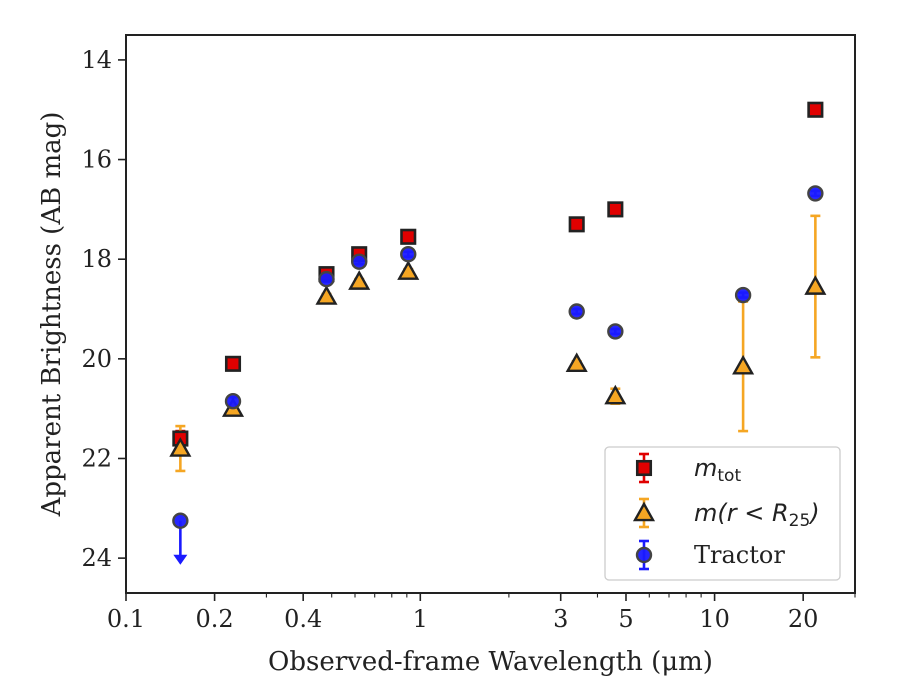  I want to click on legend-label: Tractor, so click(739, 555).